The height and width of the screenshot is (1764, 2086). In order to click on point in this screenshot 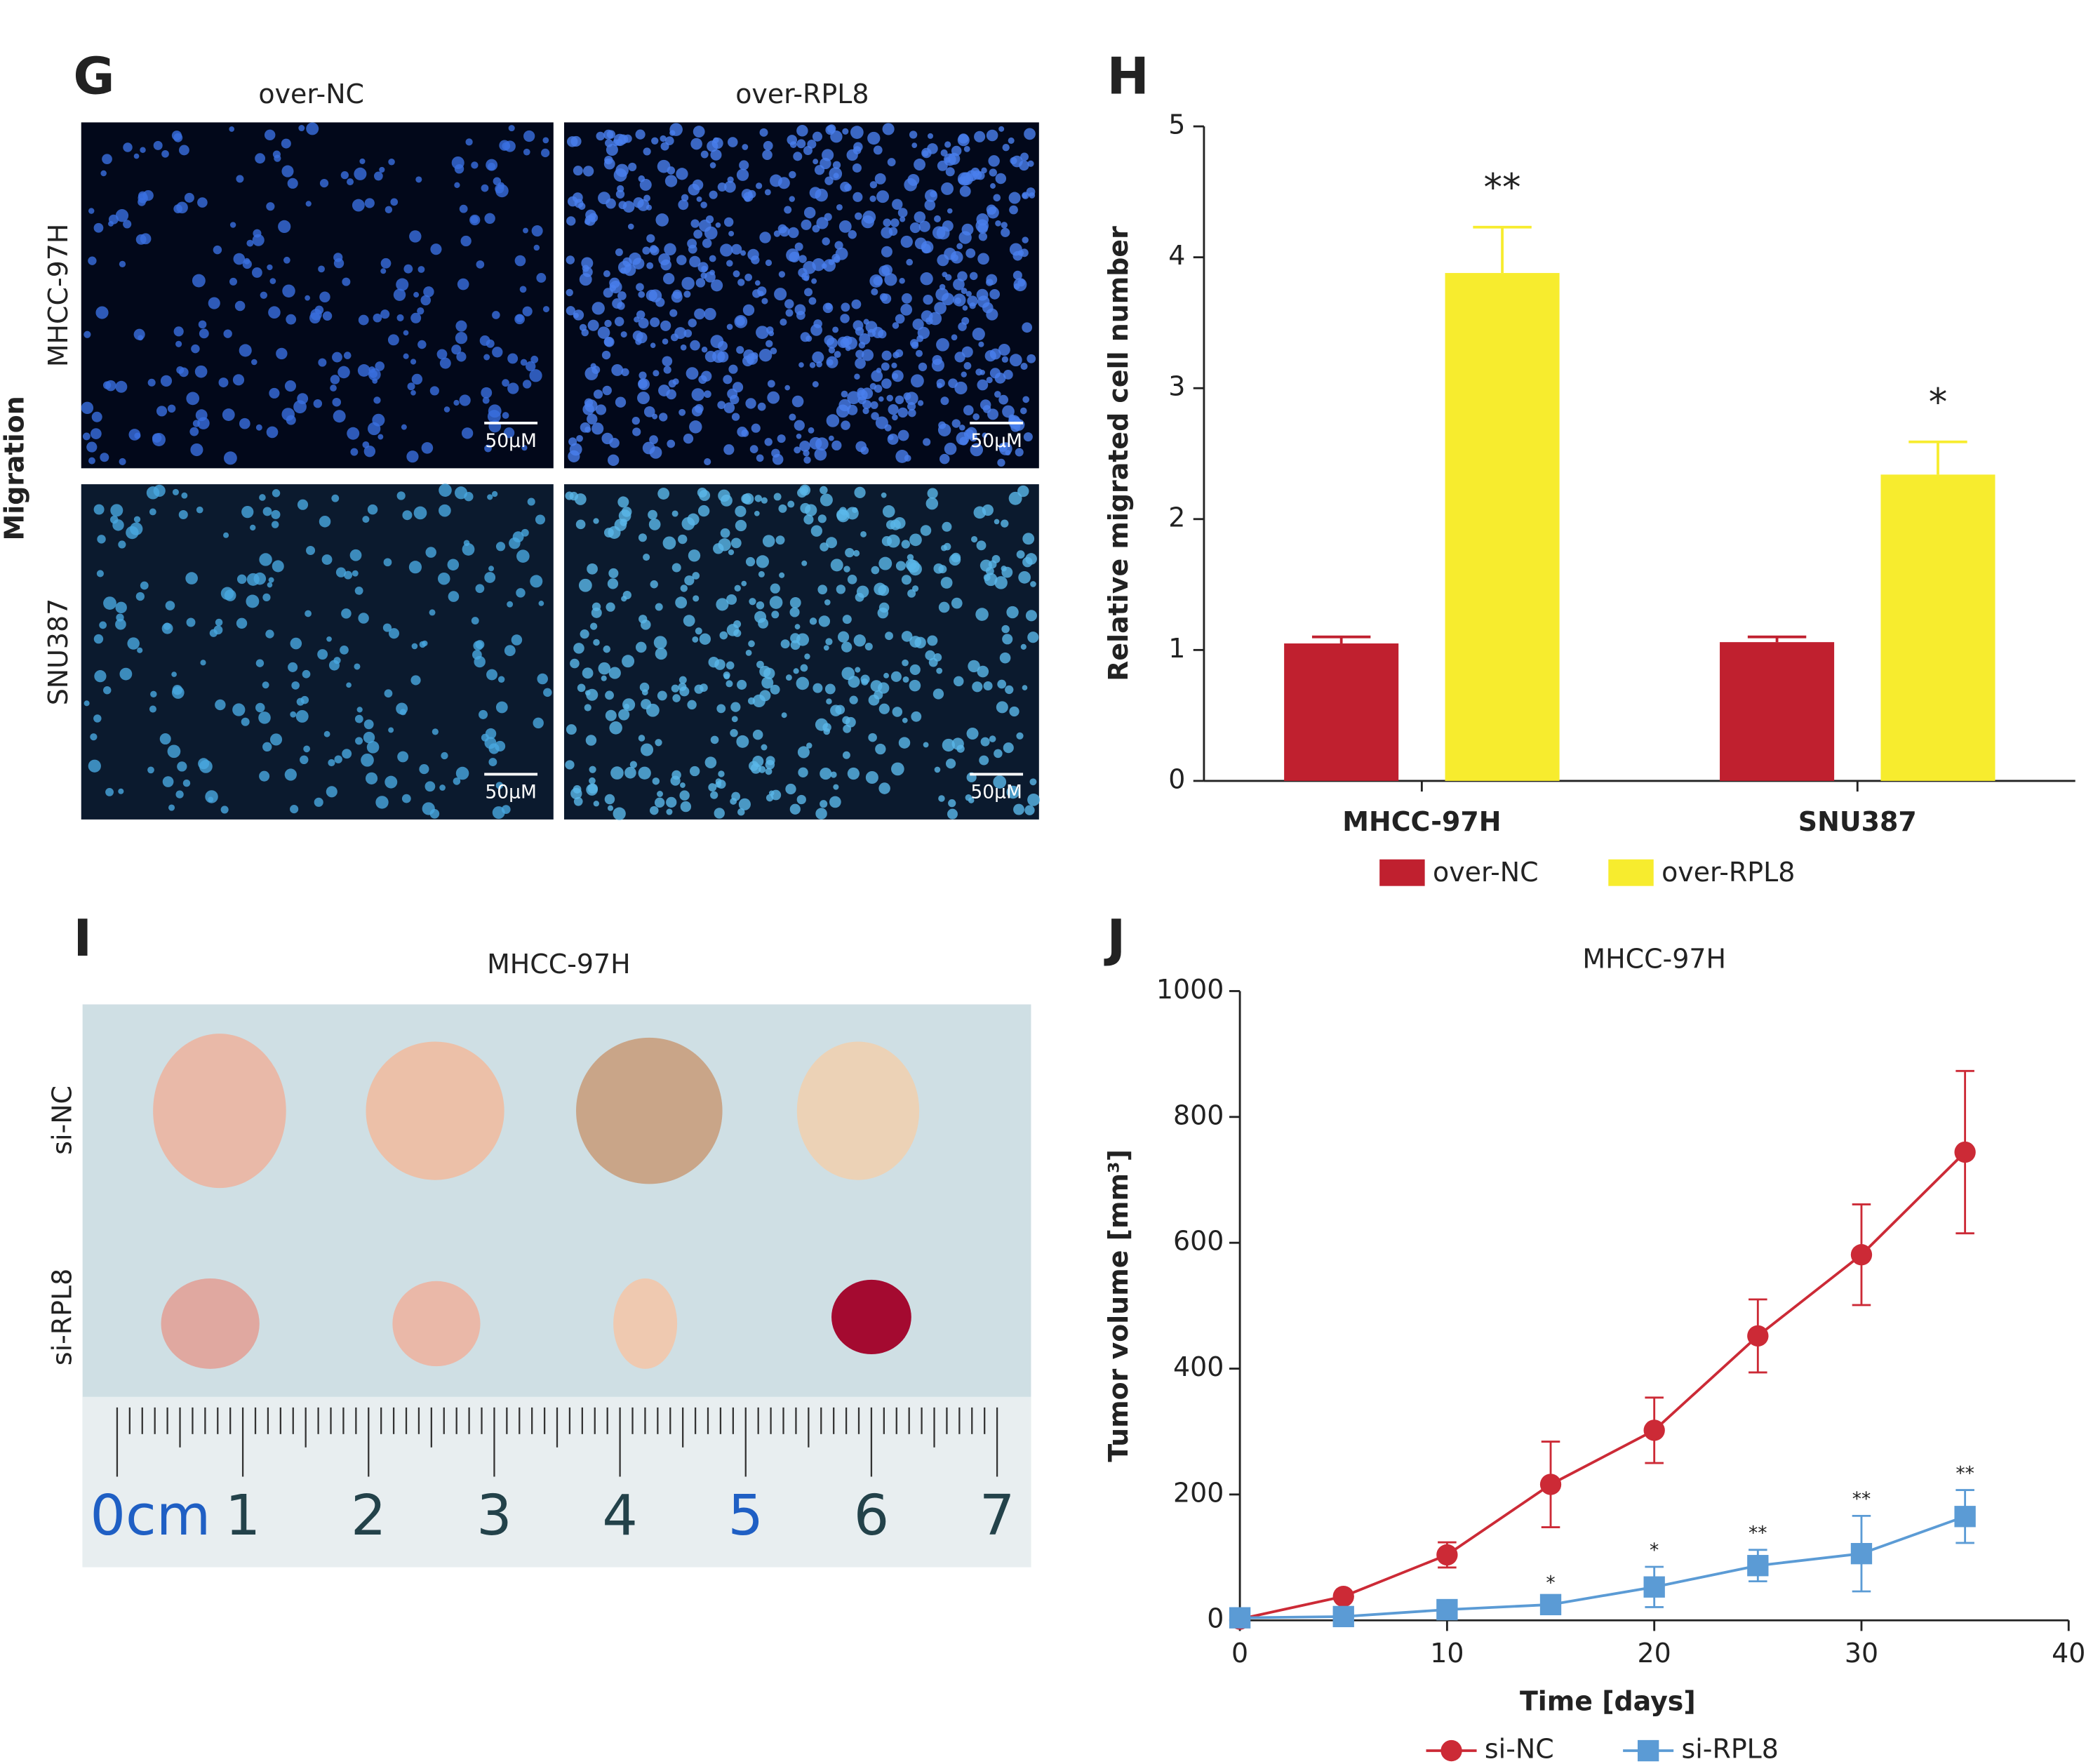, I will do `click(1862, 1255)`.